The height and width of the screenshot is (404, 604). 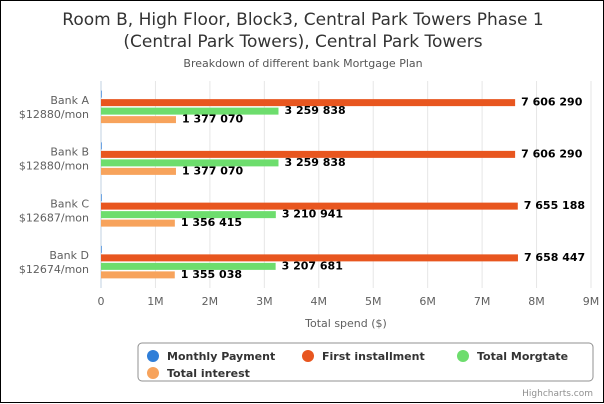 What do you see at coordinates (312, 214) in the screenshot?
I see `bar-value-label: 3 210 941` at bounding box center [312, 214].